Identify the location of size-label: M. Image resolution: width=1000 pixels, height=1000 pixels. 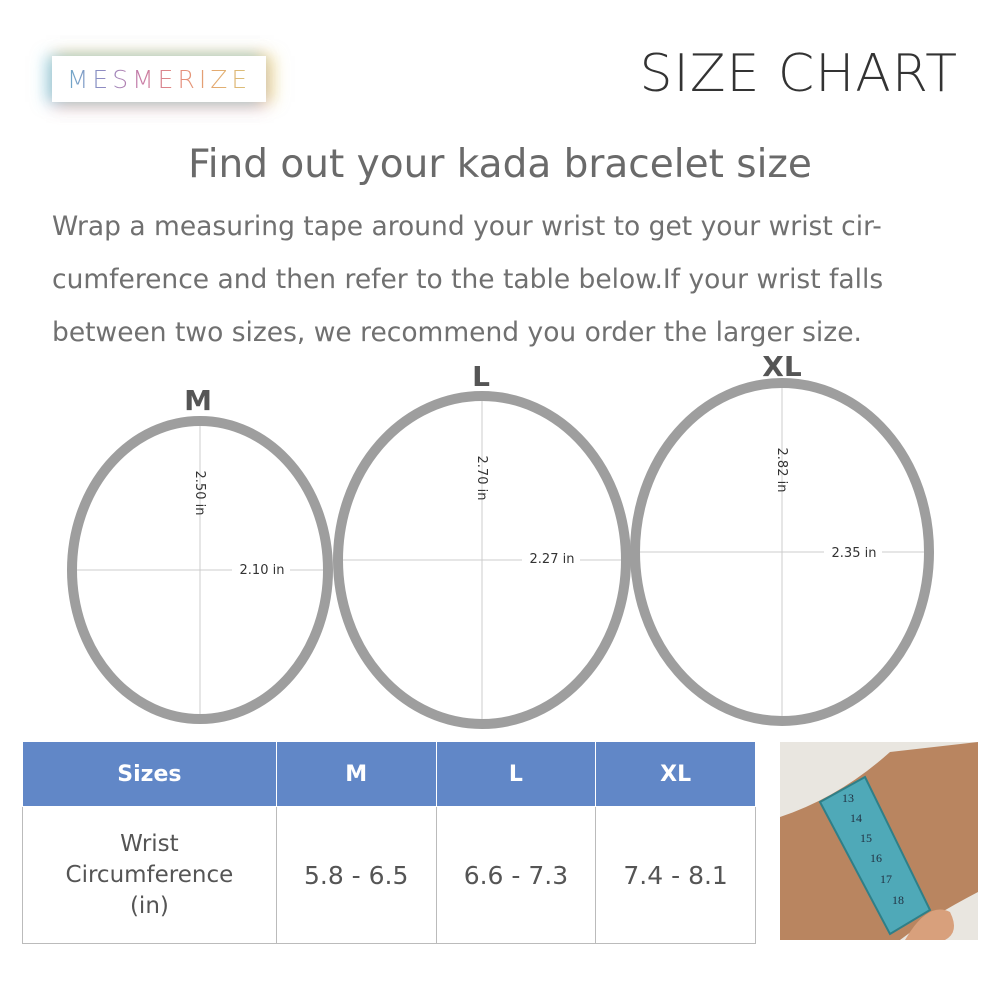
(198, 400).